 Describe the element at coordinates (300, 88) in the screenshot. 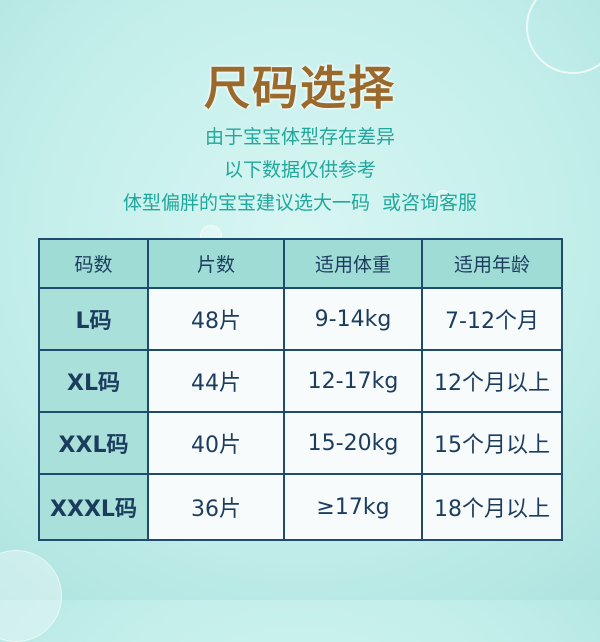

I see `page-title: 尺码选择` at that location.